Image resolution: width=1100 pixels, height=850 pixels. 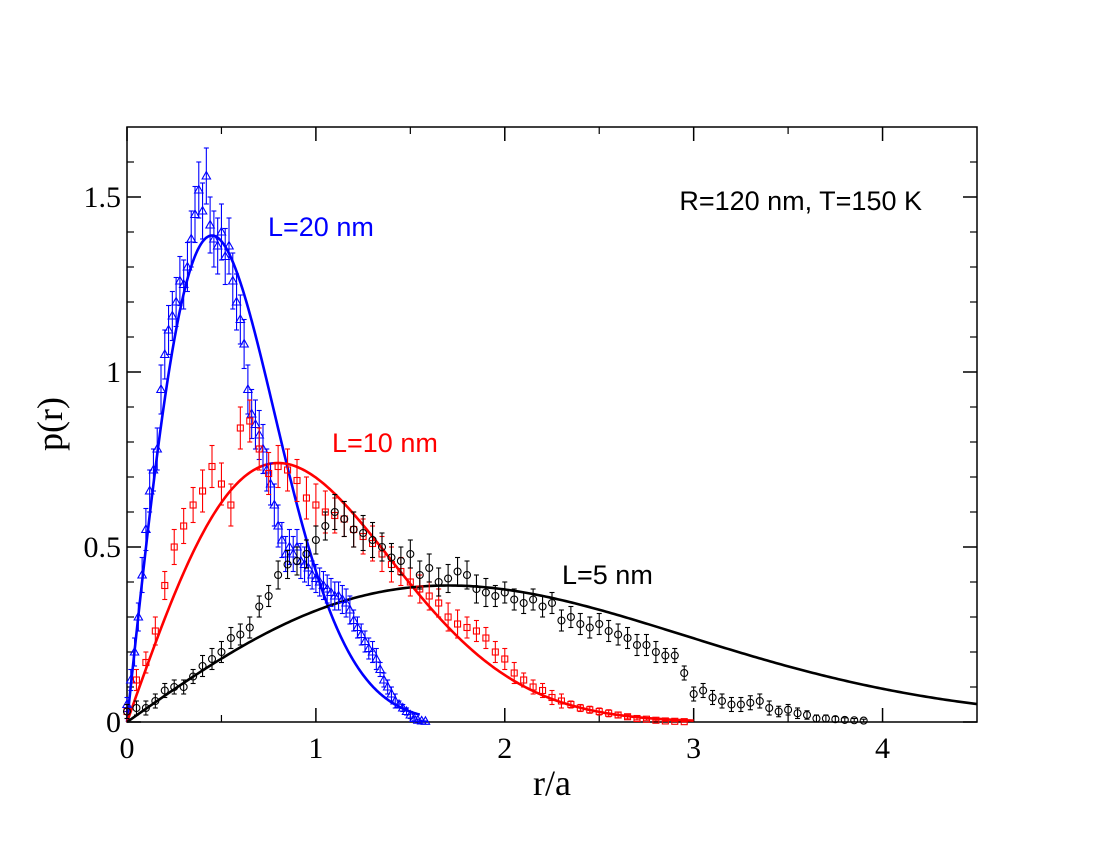 What do you see at coordinates (127, 748) in the screenshot?
I see `x-tick-label: 0` at bounding box center [127, 748].